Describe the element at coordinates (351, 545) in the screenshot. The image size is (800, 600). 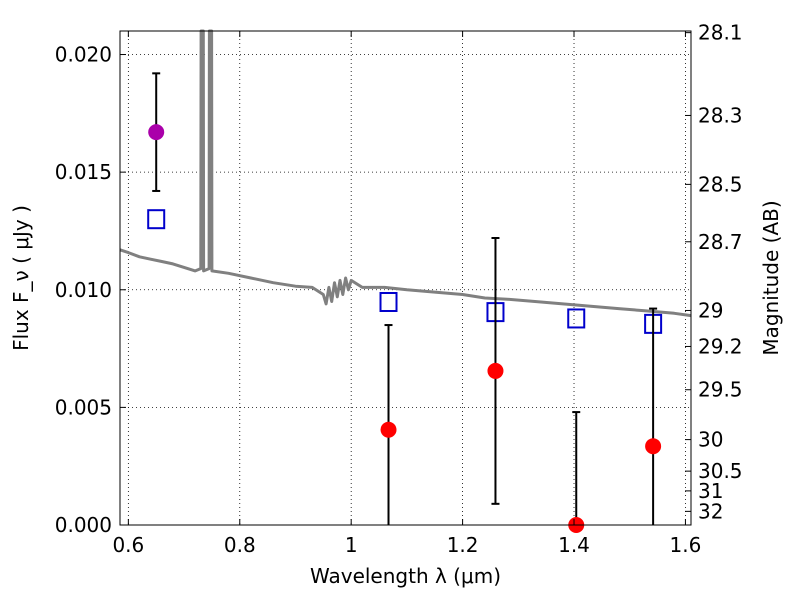
I see `x-tick-label: 1` at that location.